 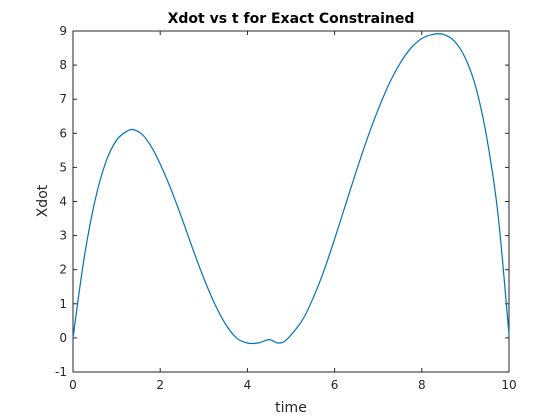 What do you see at coordinates (63, 270) in the screenshot?
I see `y-tick-label: 2` at bounding box center [63, 270].